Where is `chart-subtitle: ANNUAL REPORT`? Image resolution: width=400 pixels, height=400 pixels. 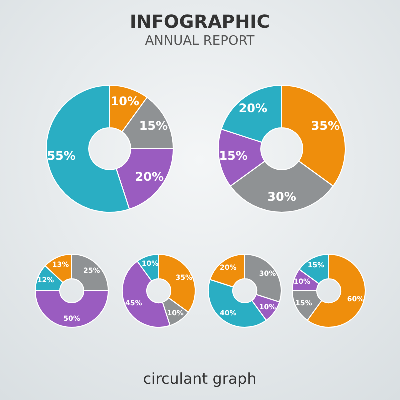 chart-subtitle: ANNUAL REPORT is located at coordinates (200, 41).